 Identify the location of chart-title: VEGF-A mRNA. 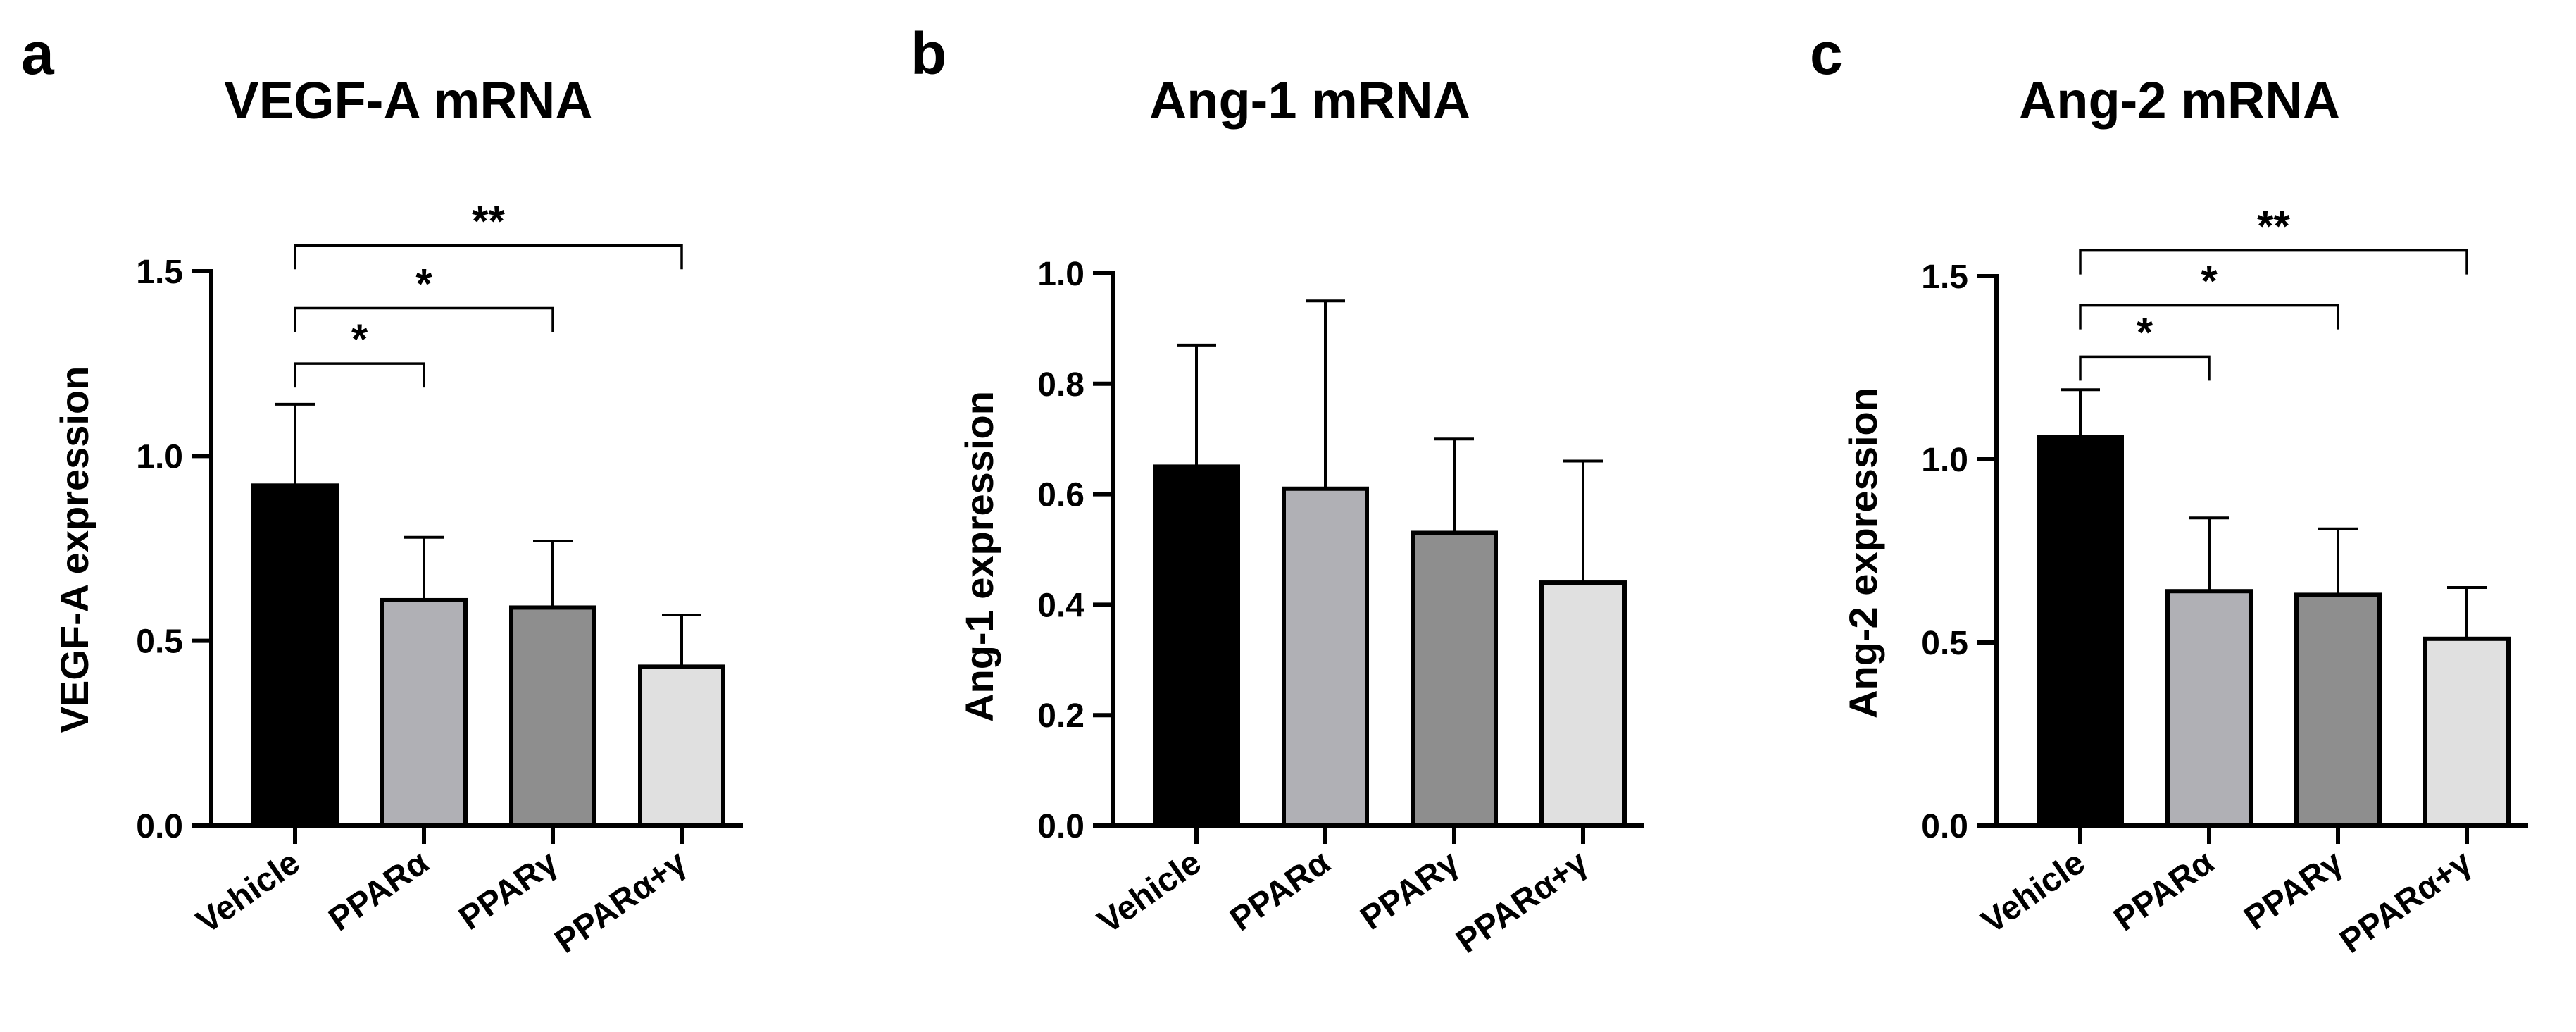
(408, 100).